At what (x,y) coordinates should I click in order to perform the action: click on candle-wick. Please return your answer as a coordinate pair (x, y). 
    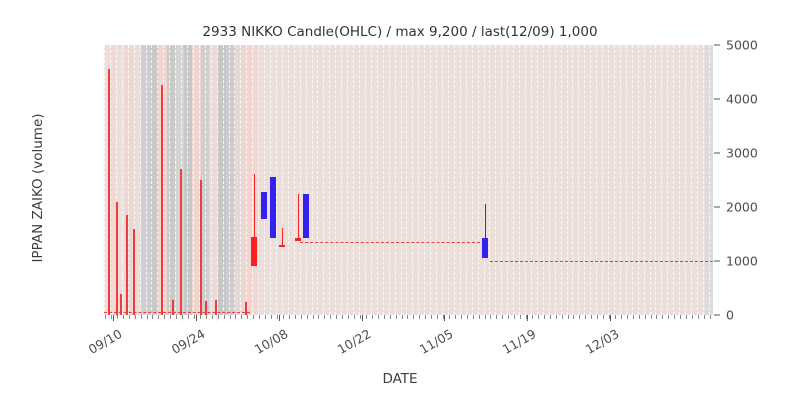
    Looking at the image, I should click on (298, 216).